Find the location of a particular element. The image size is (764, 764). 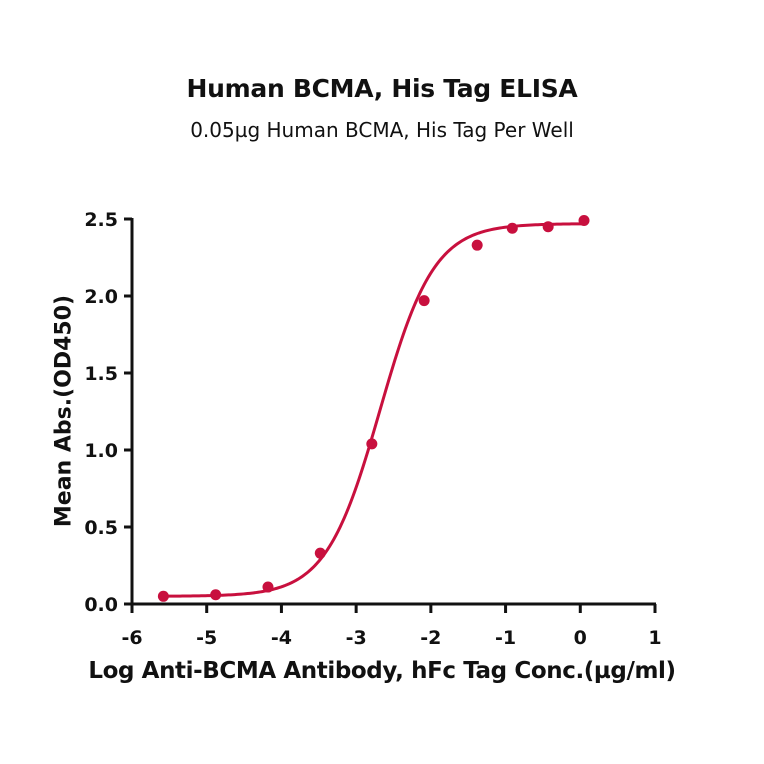

y-tick-label: 0.0 is located at coordinates (101, 605).